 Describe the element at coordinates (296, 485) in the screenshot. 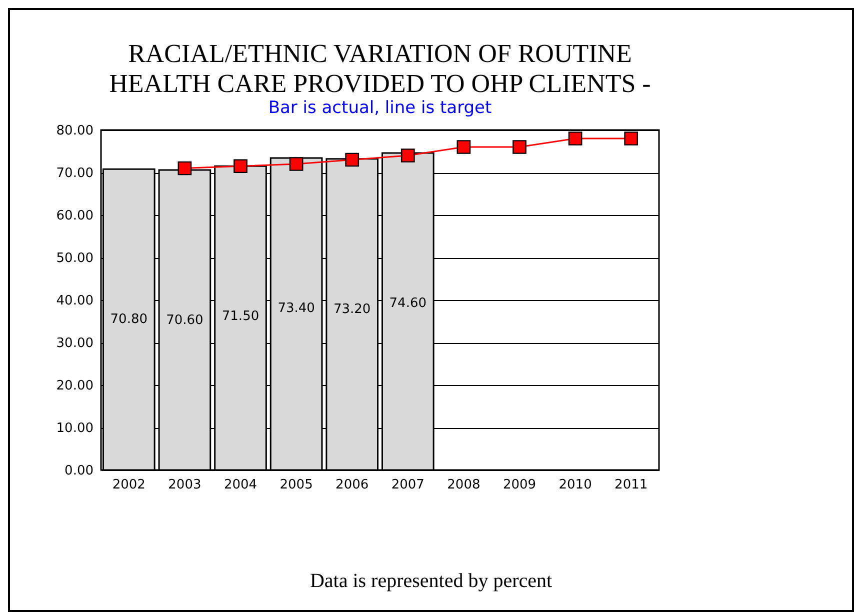

I see `x-tick-label: 2005` at that location.